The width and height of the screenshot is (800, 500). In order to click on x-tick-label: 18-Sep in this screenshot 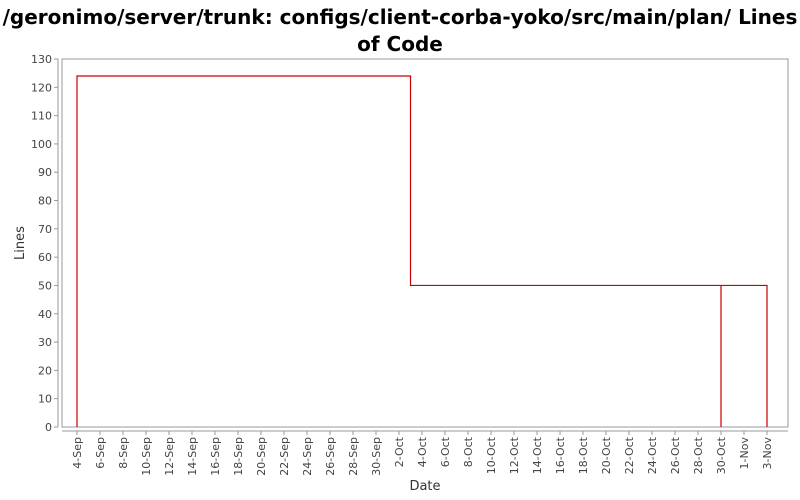, I will do `click(238, 456)`.